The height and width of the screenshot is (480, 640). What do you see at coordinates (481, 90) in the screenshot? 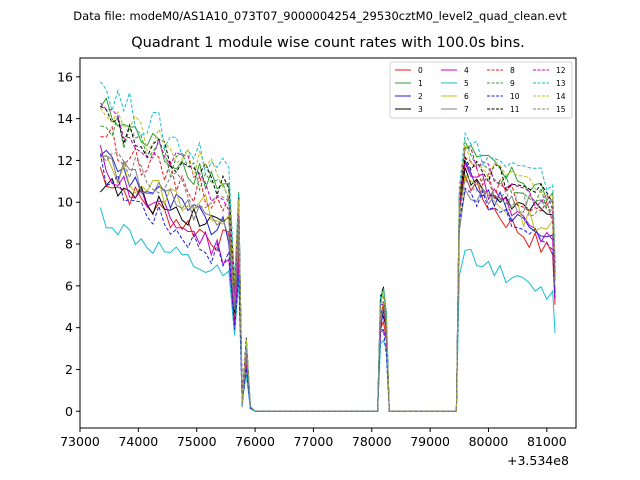
I see `legend-box` at bounding box center [481, 90].